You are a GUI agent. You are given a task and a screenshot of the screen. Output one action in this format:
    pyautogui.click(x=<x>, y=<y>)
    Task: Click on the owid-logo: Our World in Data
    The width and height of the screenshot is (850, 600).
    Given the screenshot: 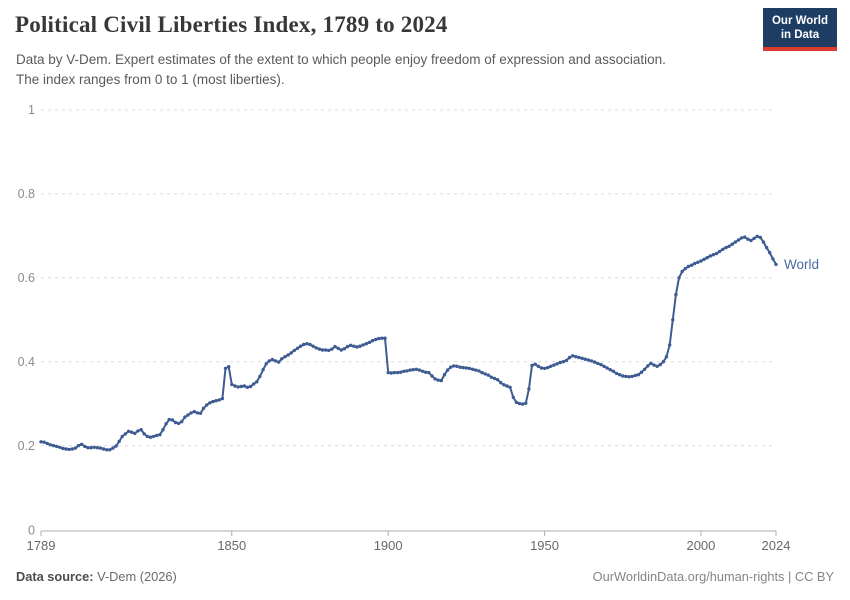 What is the action you would take?
    pyautogui.click(x=799, y=29)
    